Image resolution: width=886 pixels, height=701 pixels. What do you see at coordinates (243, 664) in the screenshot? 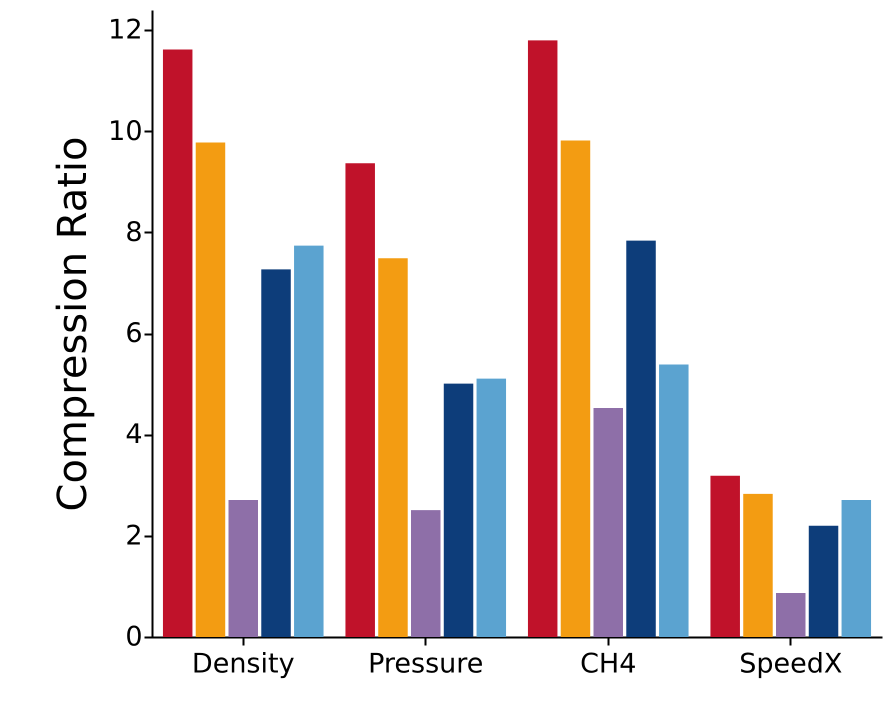
I see `x-tick-label: Density` at bounding box center [243, 664].